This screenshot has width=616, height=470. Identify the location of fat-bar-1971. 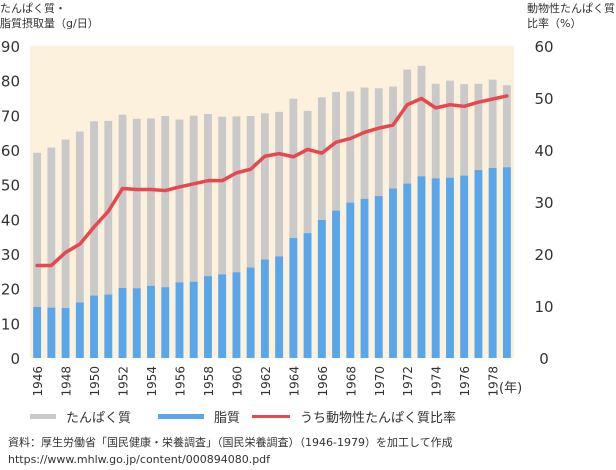
(393, 273).